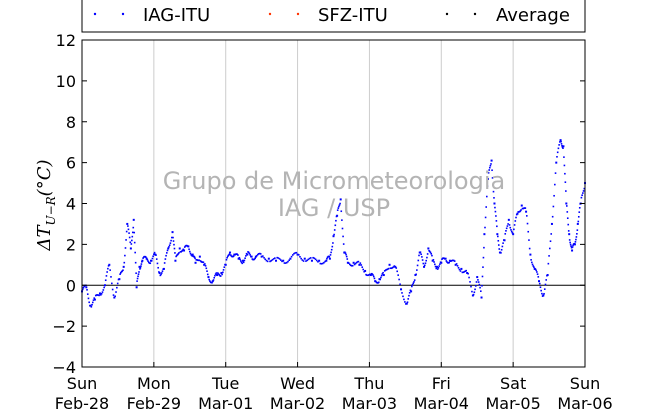  Describe the element at coordinates (44, 238) in the screenshot. I see `y-axis-label-main: ΔT` at that location.